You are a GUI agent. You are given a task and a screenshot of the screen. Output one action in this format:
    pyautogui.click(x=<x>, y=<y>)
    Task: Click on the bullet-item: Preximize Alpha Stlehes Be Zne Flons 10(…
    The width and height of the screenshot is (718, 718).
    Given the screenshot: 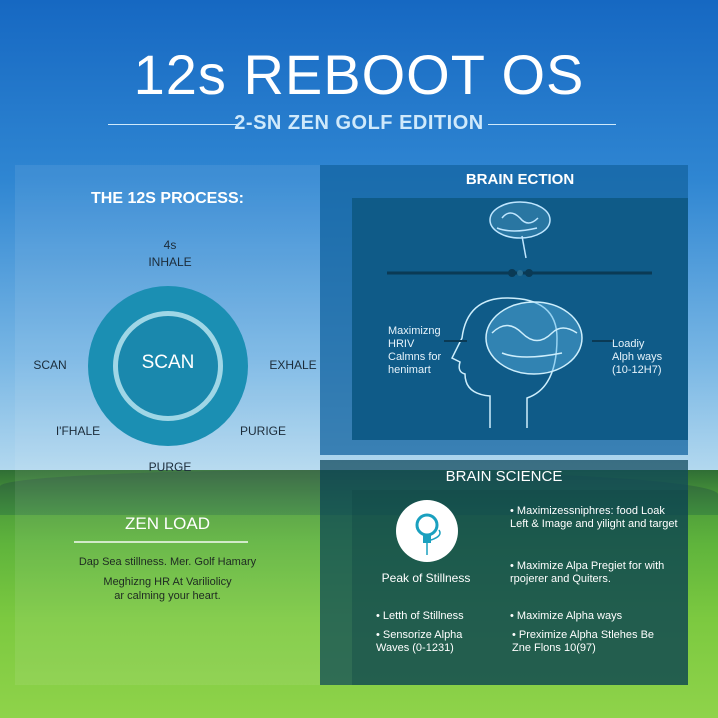 What is the action you would take?
    pyautogui.click(x=587, y=642)
    